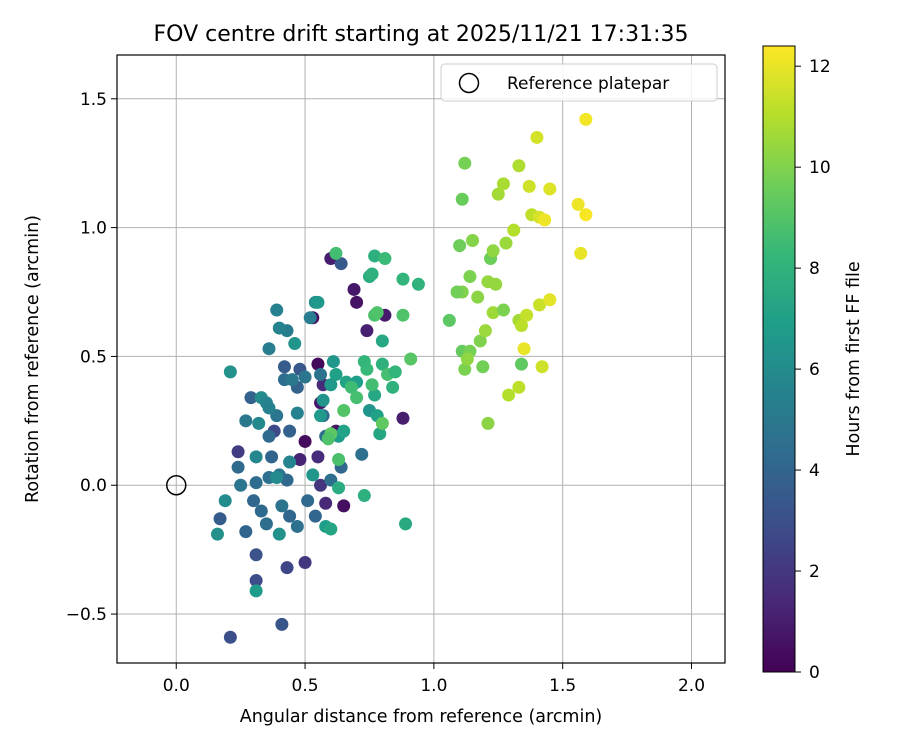 The height and width of the screenshot is (750, 900). What do you see at coordinates (305, 686) in the screenshot?
I see `x-tick-label: 0.5` at bounding box center [305, 686].